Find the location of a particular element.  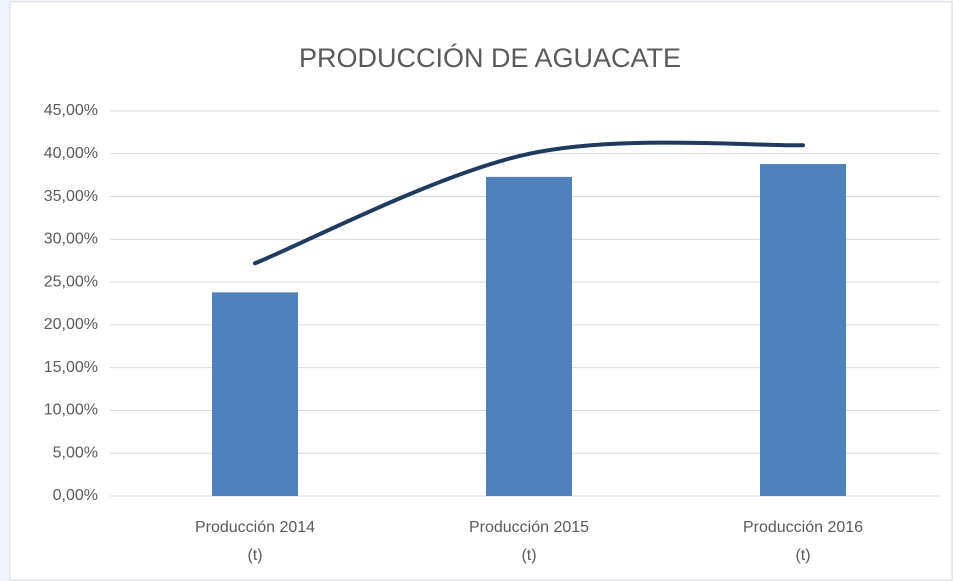

y-tick-label: 5,00% is located at coordinates (75, 452).